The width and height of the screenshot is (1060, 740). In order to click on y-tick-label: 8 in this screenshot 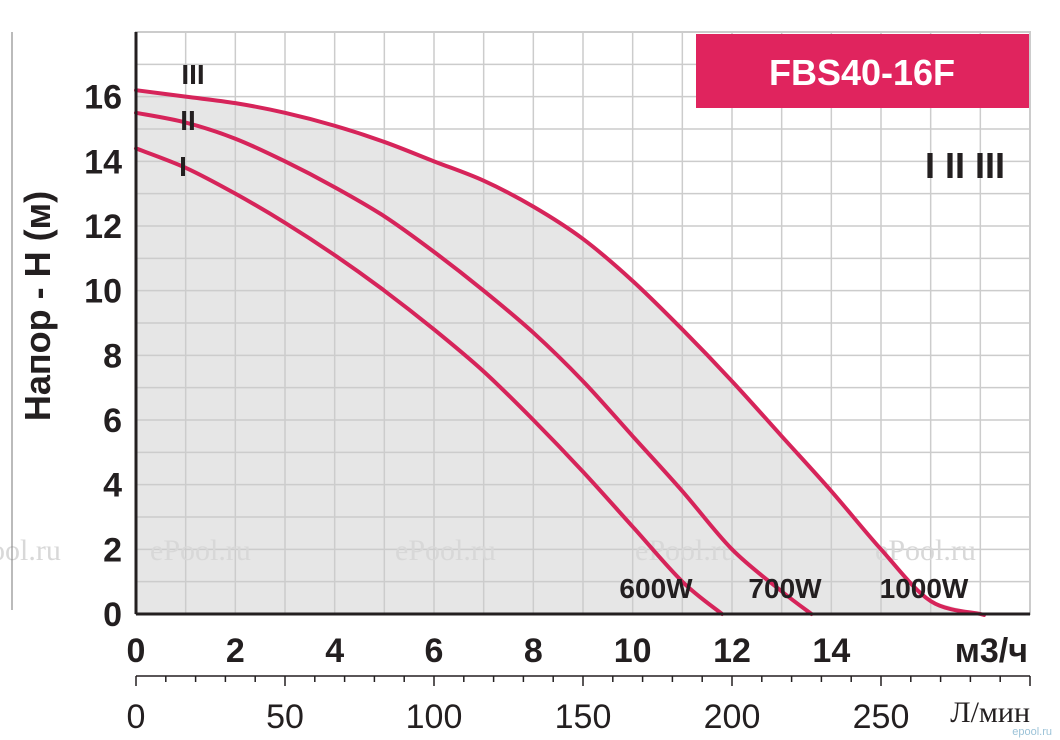, I will do `click(112, 356)`.